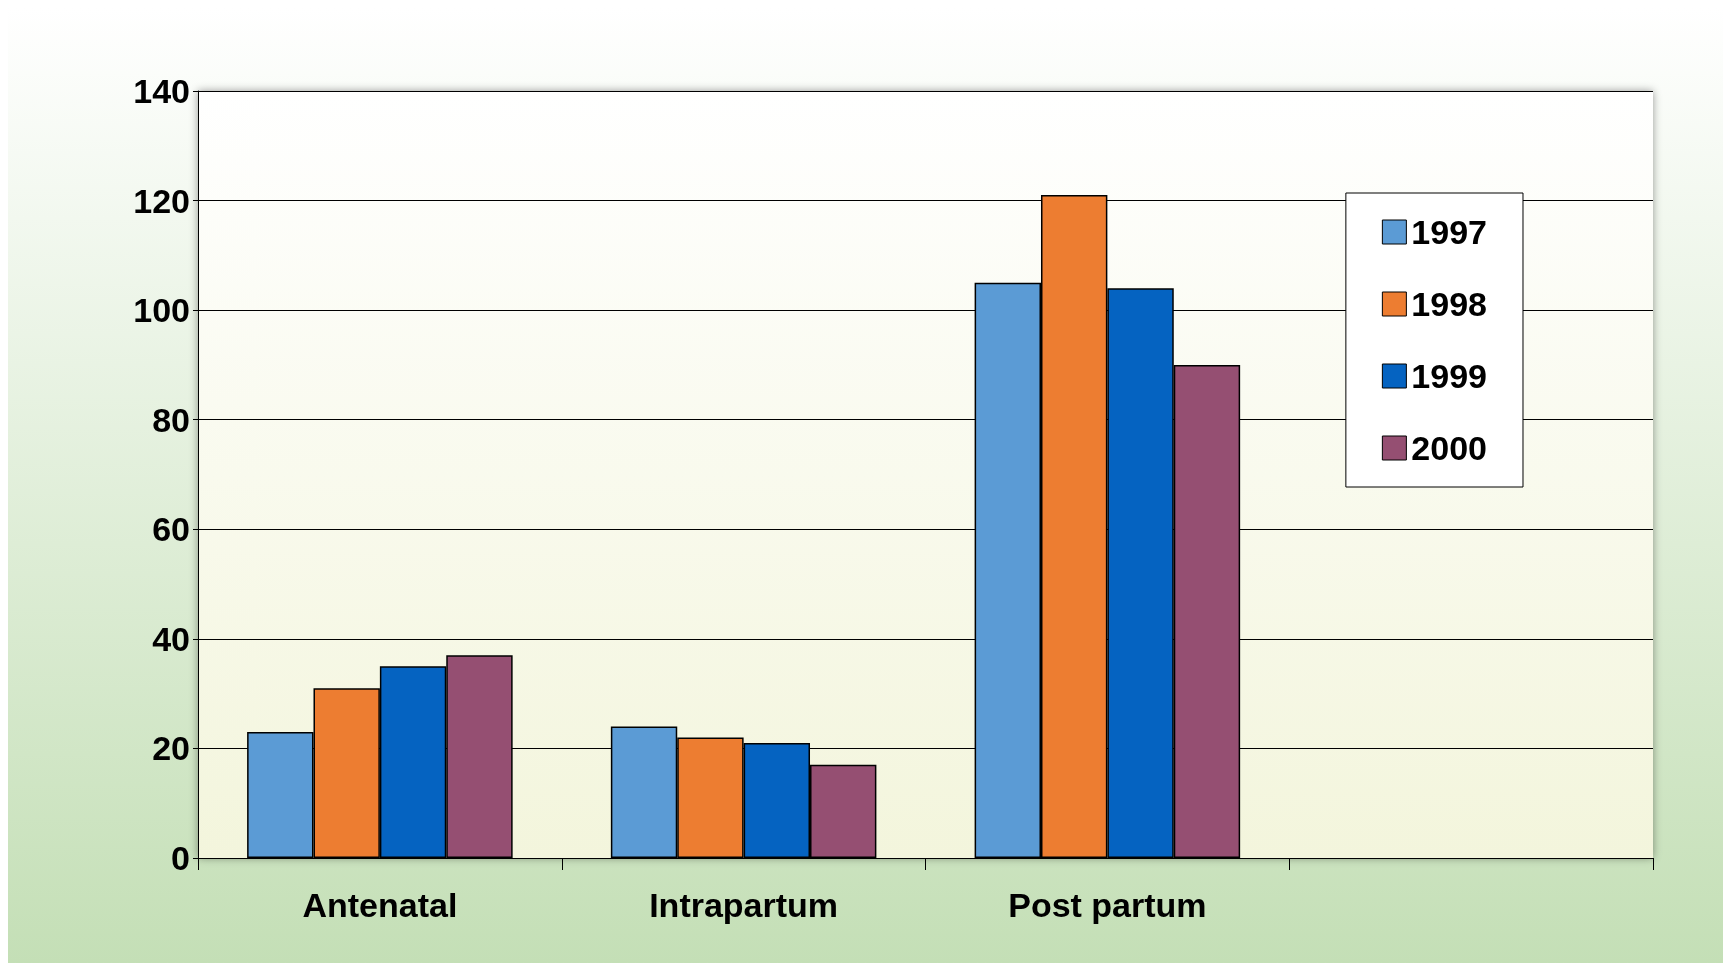 The width and height of the screenshot is (1731, 971). I want to click on y-tick-label: 20, so click(171, 748).